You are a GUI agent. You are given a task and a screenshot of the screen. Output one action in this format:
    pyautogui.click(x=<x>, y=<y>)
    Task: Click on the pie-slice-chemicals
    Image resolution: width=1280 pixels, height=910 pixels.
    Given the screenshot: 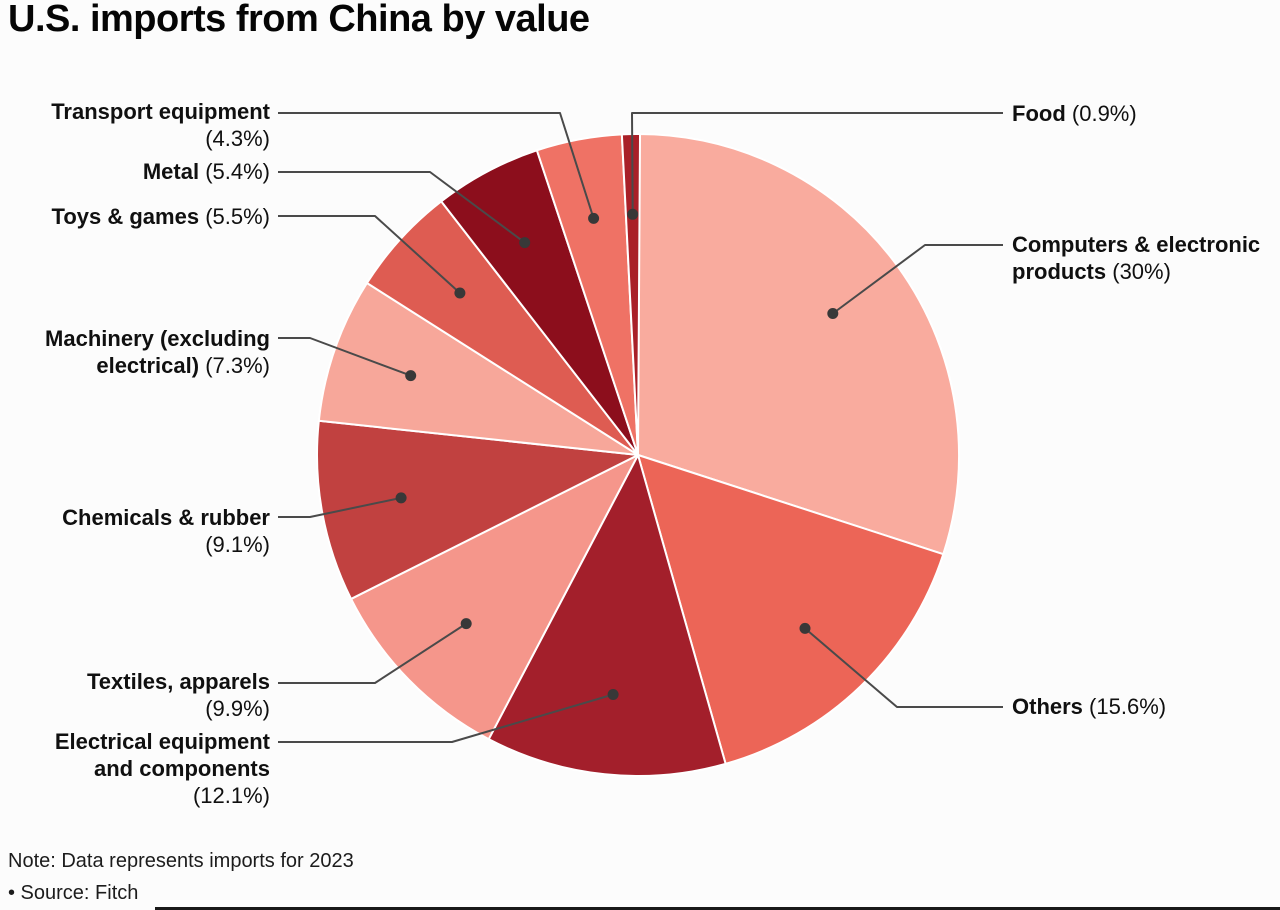 What is the action you would take?
    pyautogui.click(x=477, y=509)
    